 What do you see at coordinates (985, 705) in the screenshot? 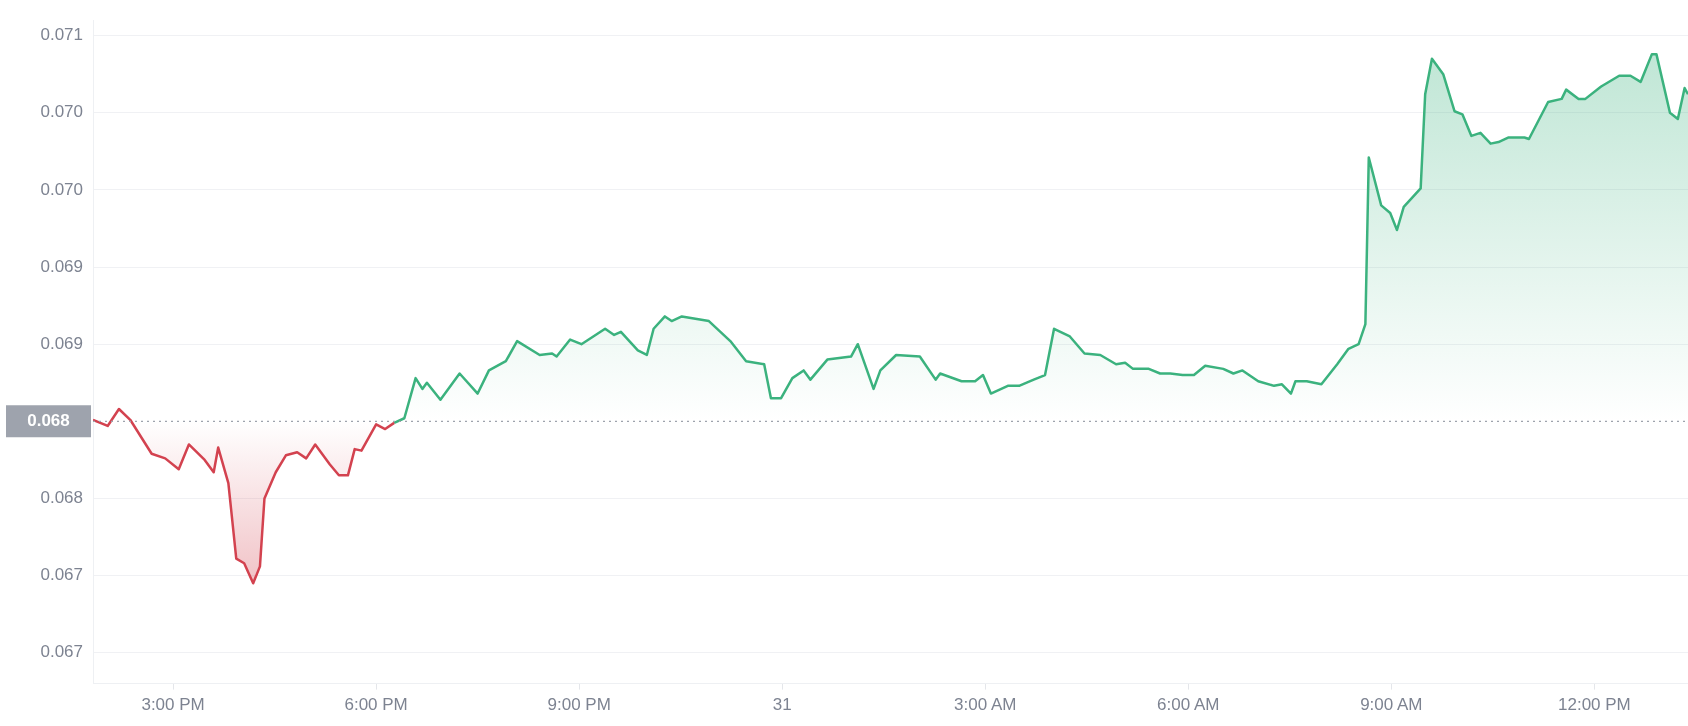
I see `x-tick-label: 3:00 AM` at bounding box center [985, 705].